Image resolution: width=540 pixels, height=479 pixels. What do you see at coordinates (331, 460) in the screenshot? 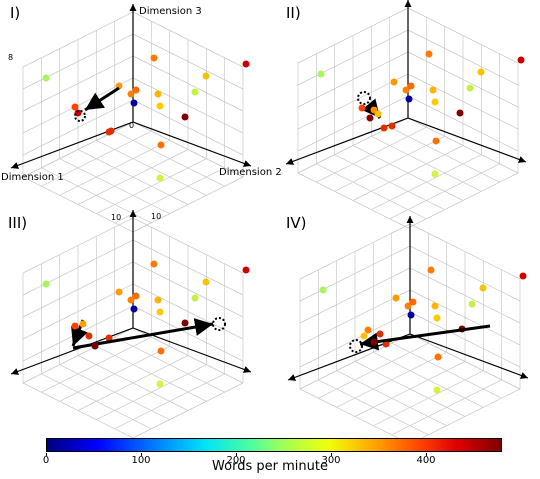
I see `colorbar-ticklabel: 300` at bounding box center [331, 460].